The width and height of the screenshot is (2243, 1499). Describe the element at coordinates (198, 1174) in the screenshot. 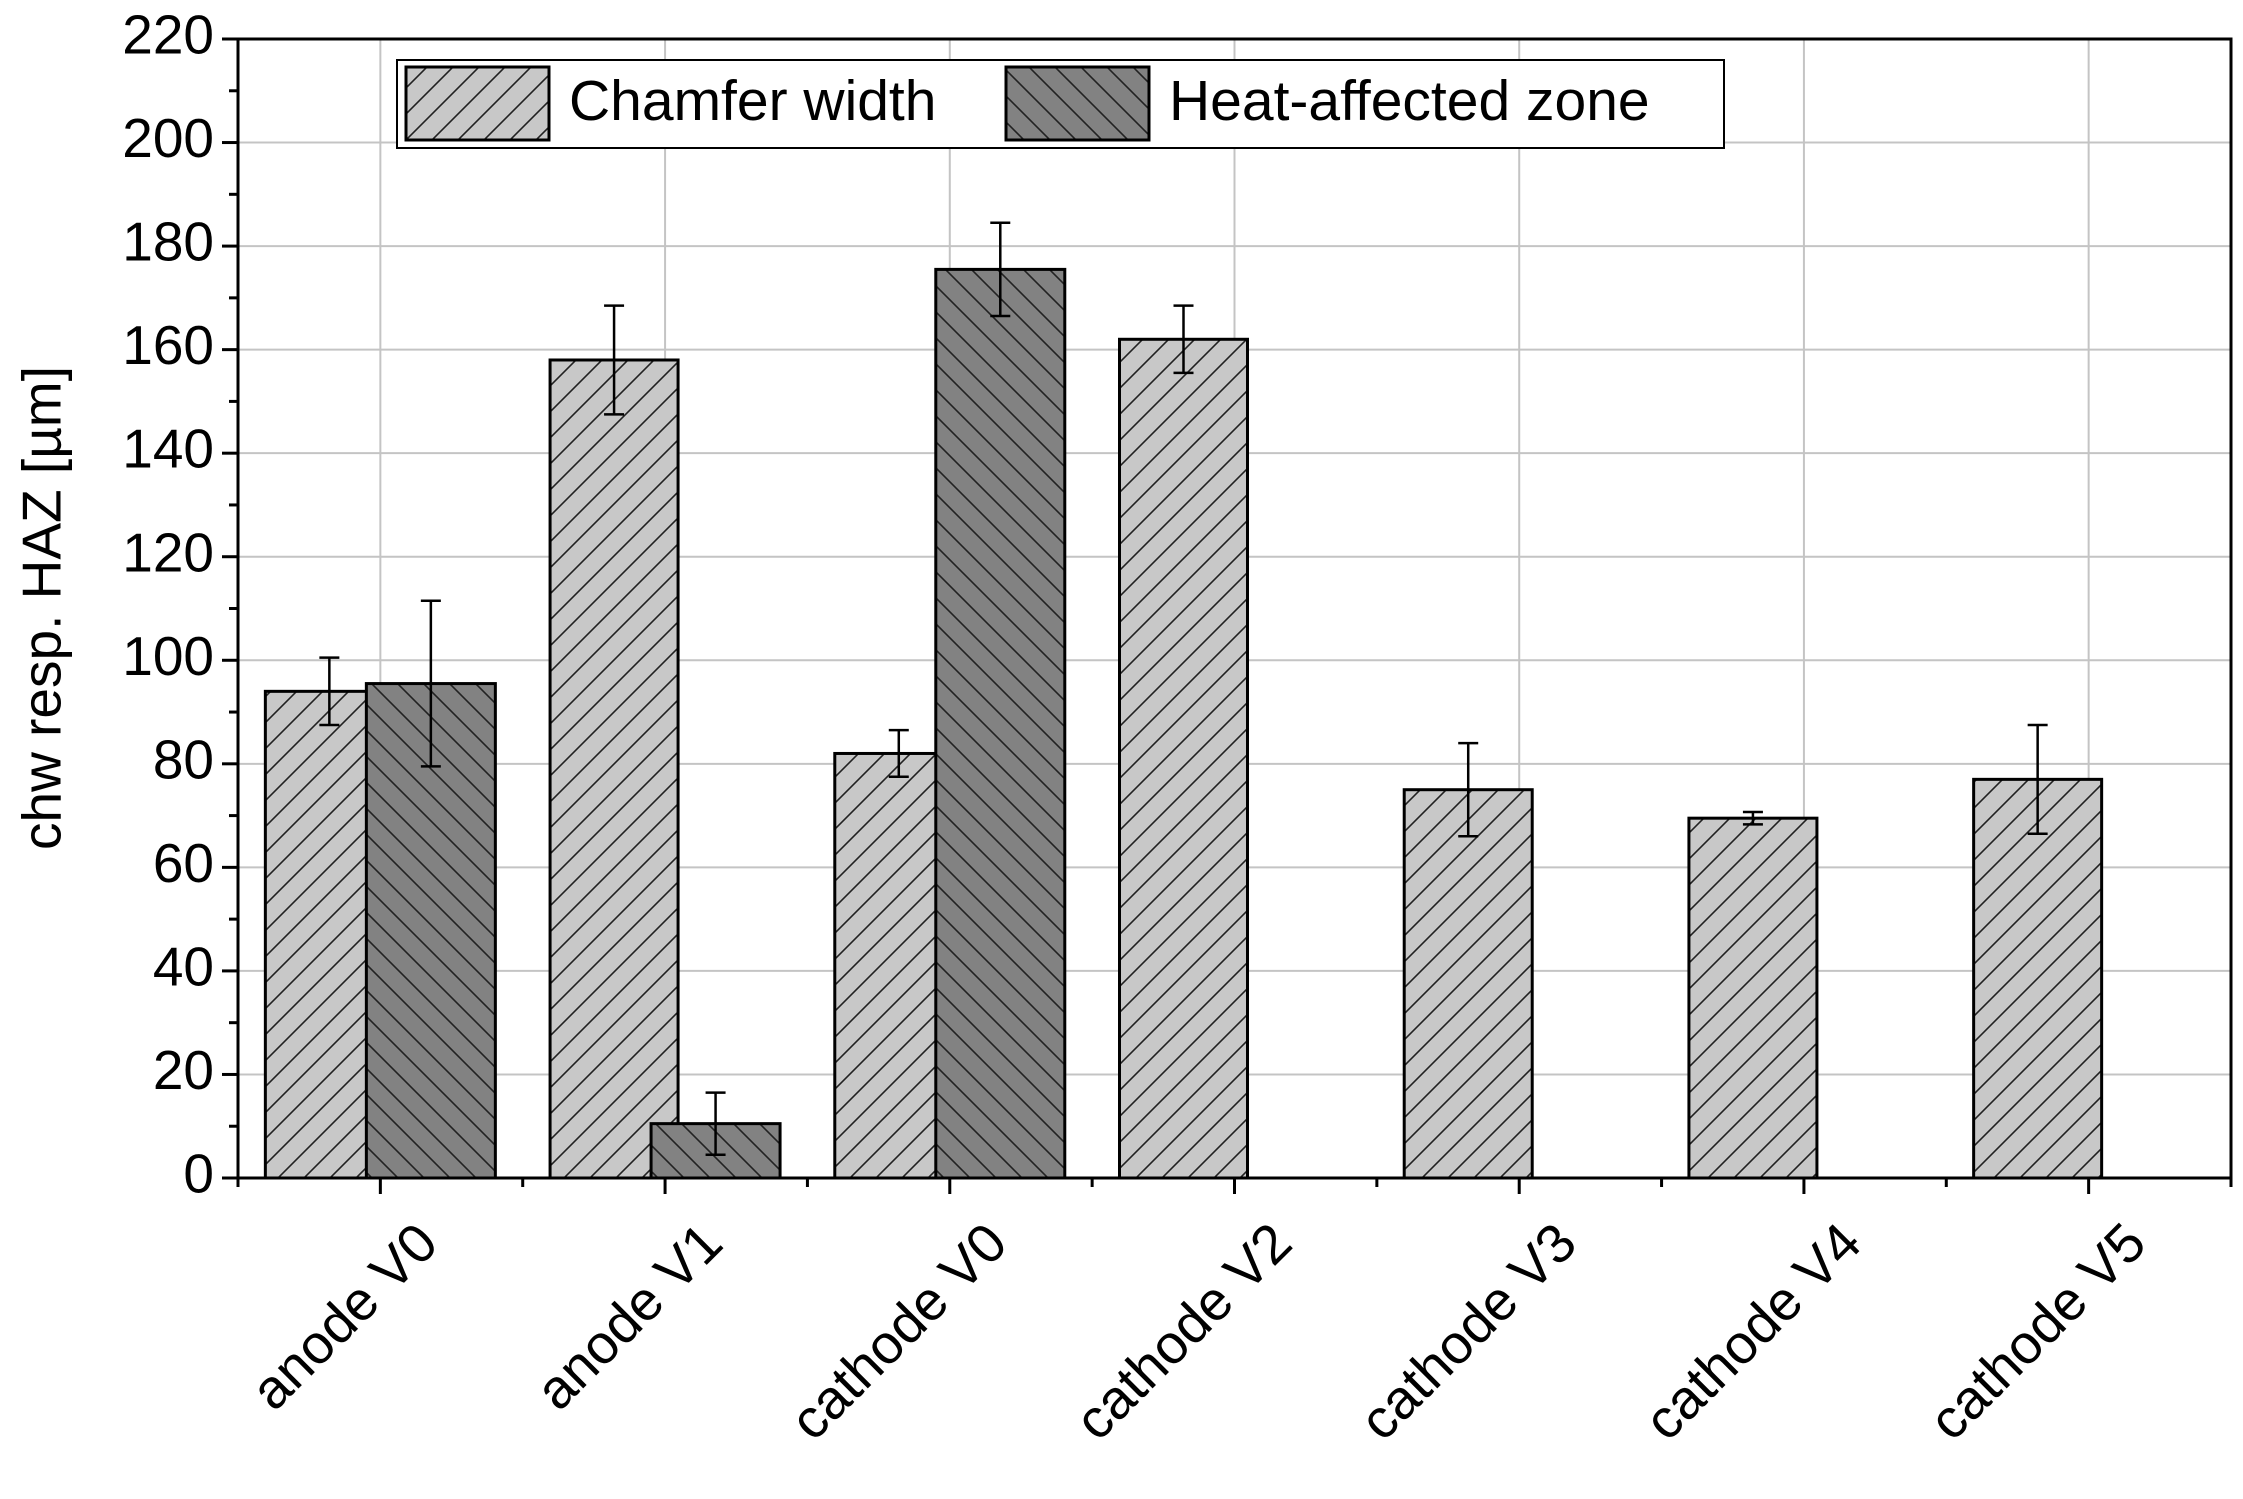

I see `y-tick-label: 0` at that location.